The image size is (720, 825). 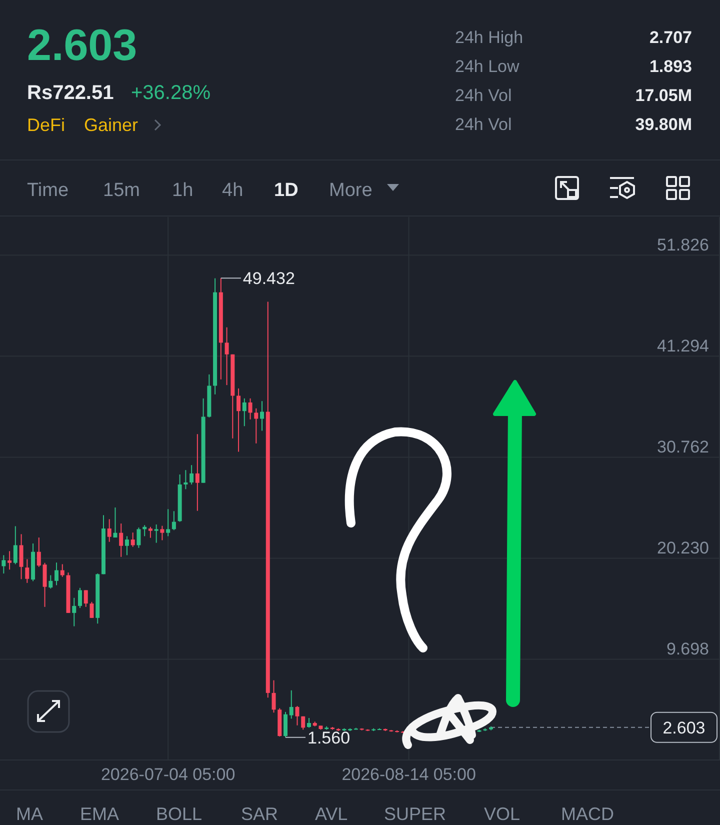 What do you see at coordinates (663, 124) in the screenshot?
I see `text: 39.80M` at bounding box center [663, 124].